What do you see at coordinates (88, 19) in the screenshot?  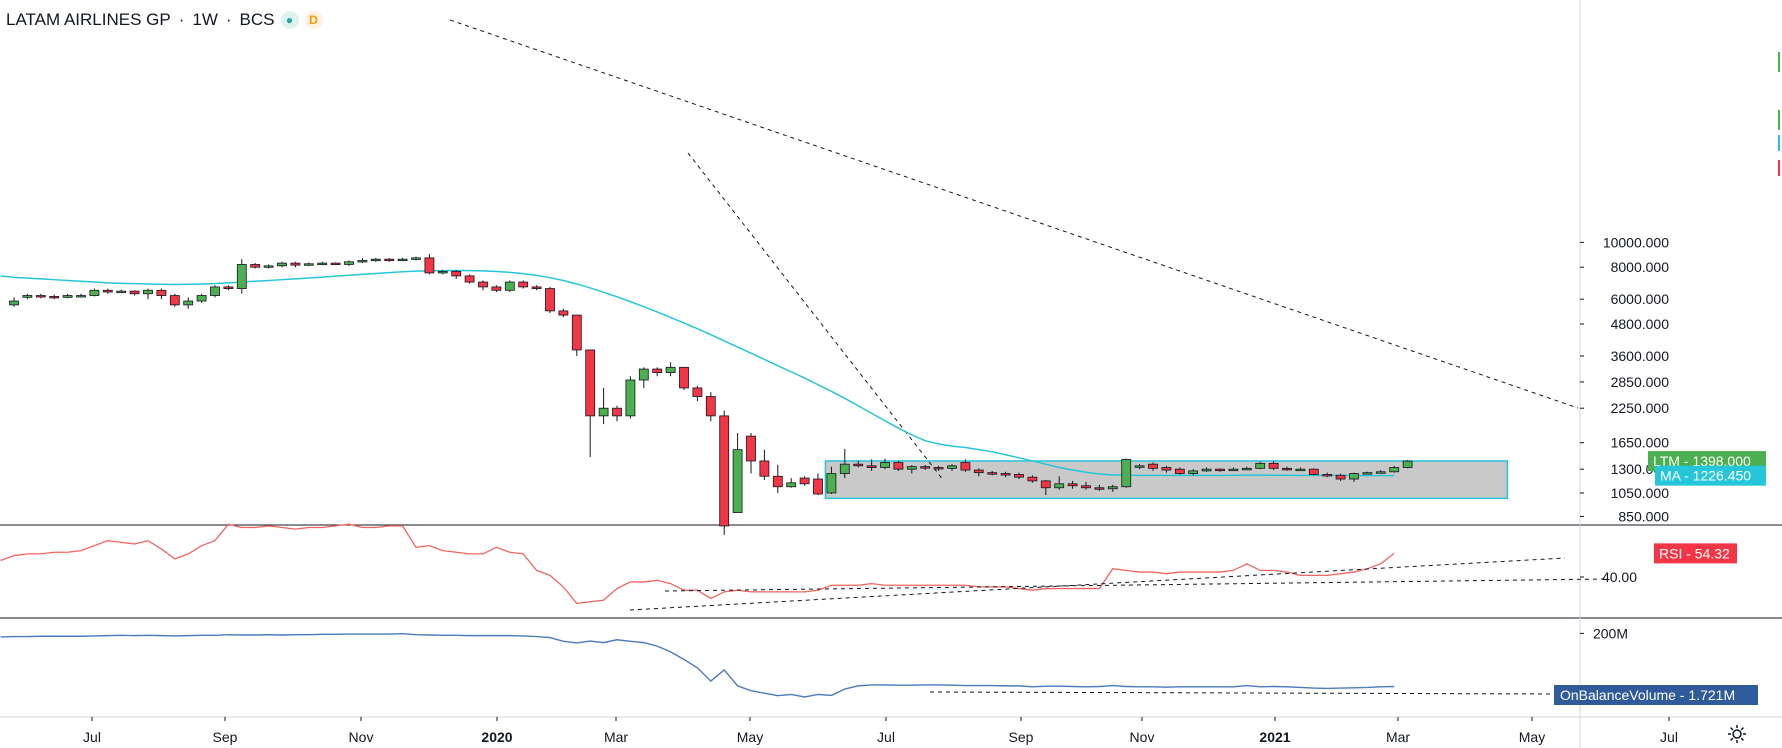 I see `symbol-name: LATAM AIRLINES GP` at bounding box center [88, 19].